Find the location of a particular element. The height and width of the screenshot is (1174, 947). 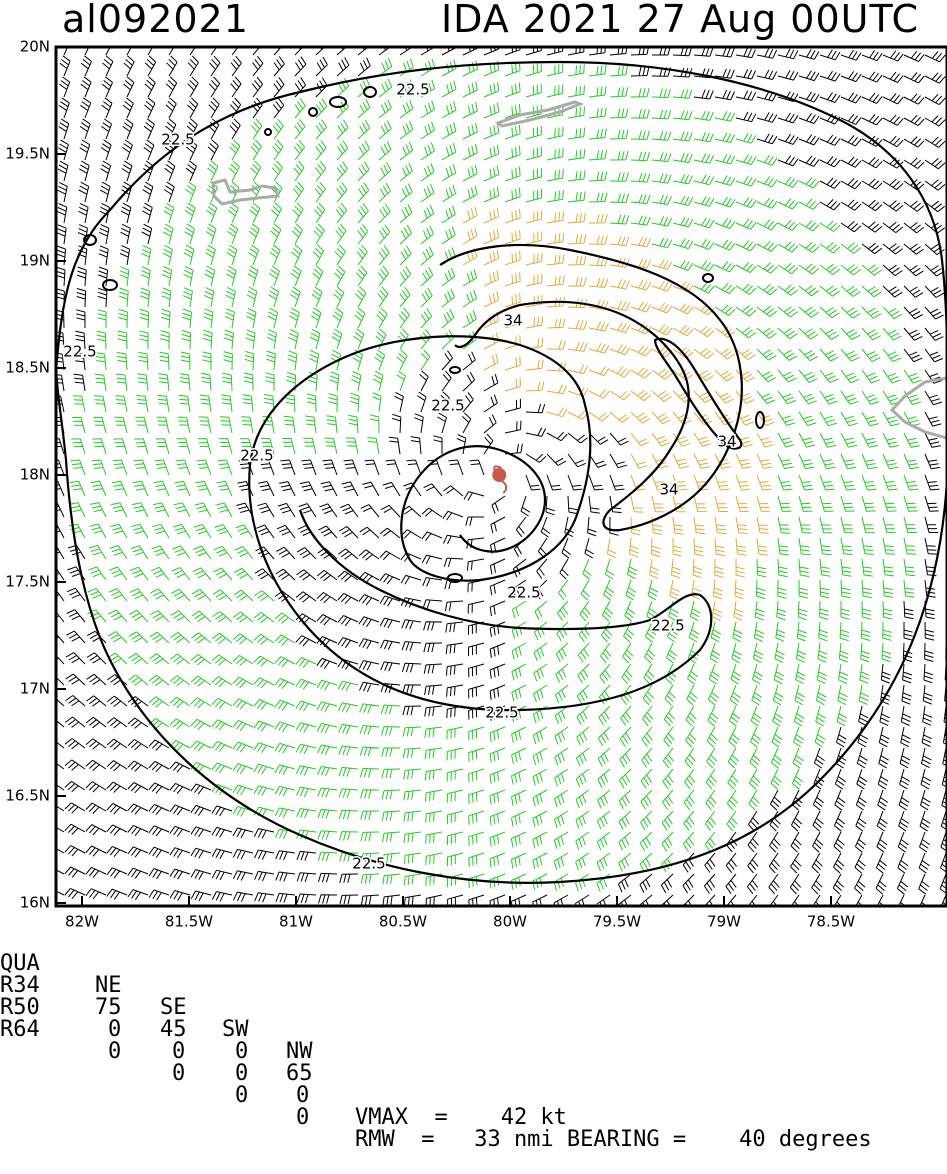

cell: 45 is located at coordinates (173, 1029).